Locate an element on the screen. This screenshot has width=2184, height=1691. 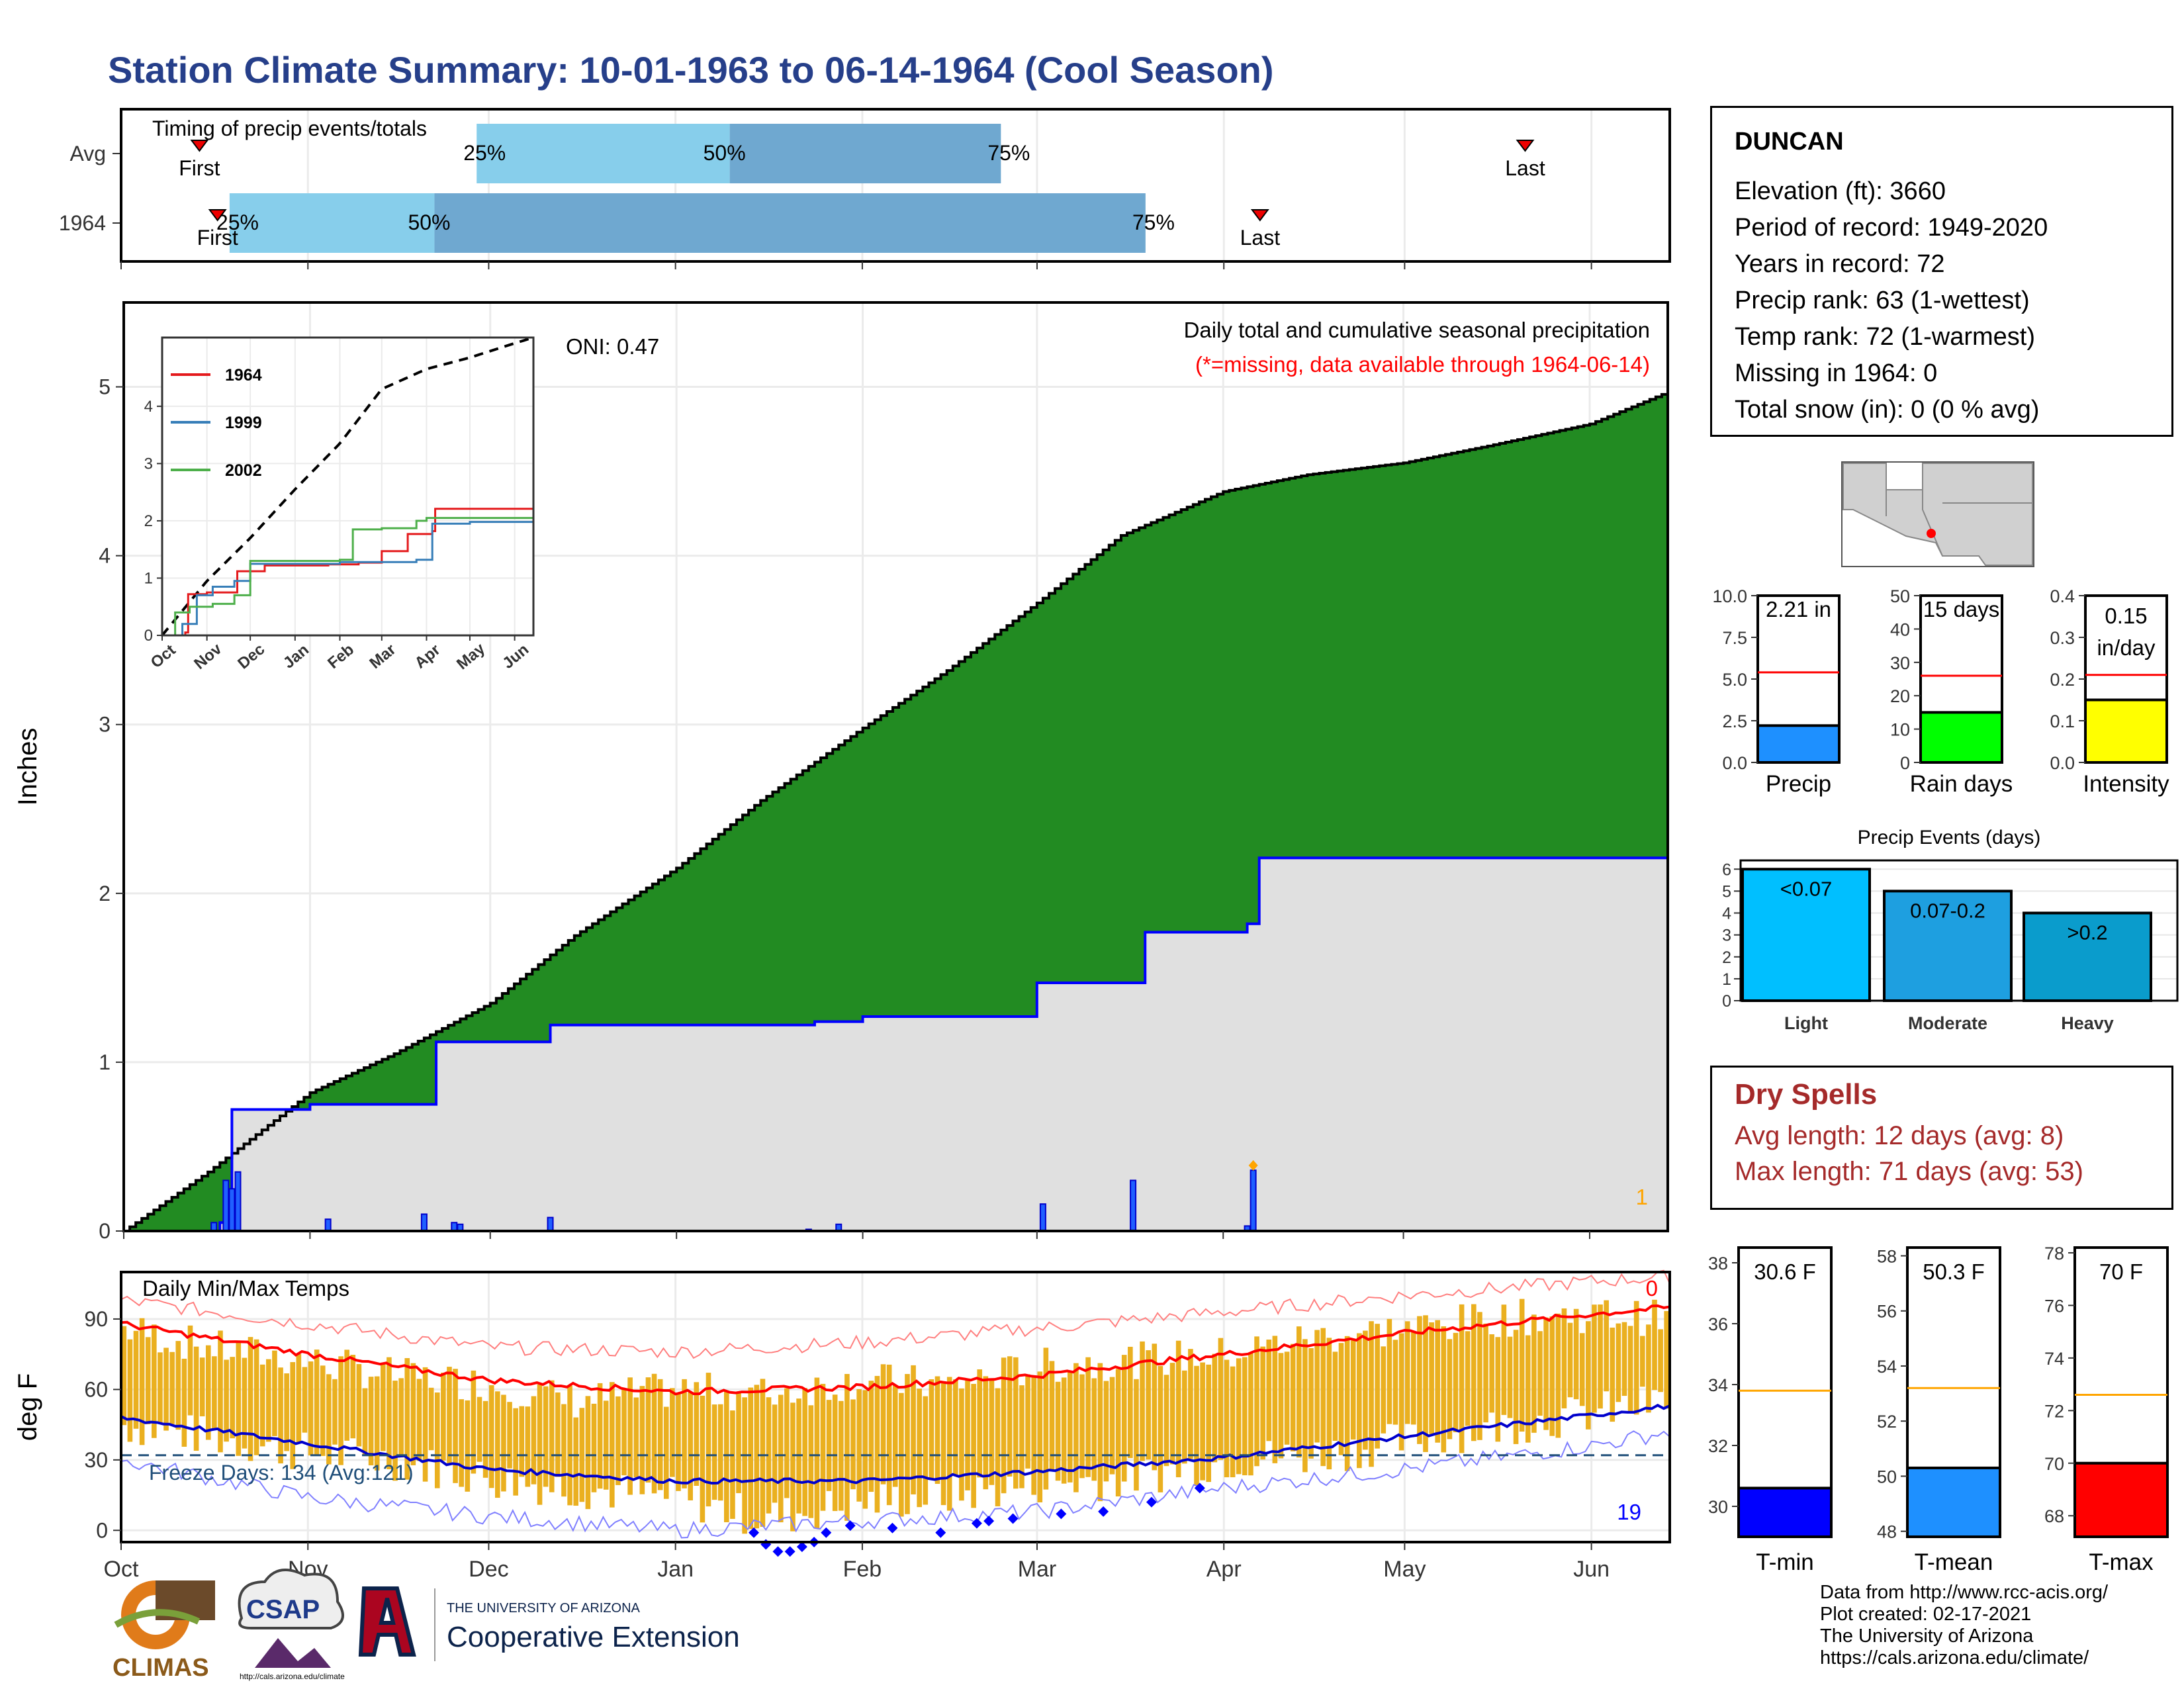
events-tick-label: 4 is located at coordinates (1726, 914).